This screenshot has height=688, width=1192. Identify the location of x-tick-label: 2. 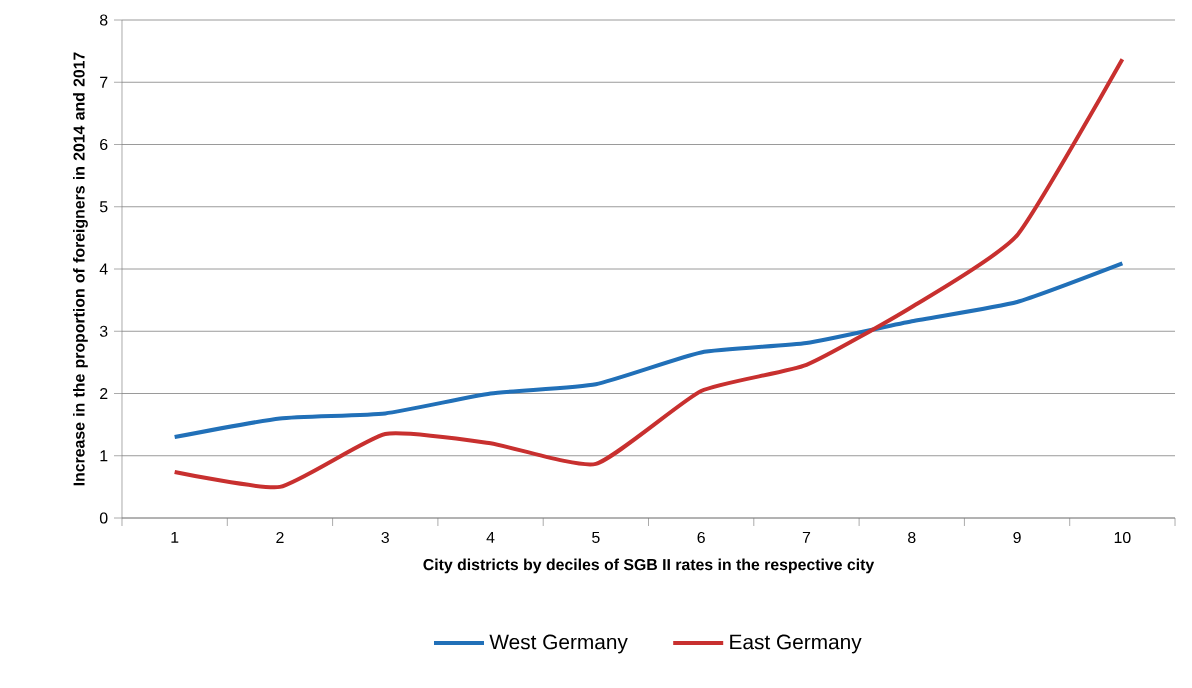
(280, 537).